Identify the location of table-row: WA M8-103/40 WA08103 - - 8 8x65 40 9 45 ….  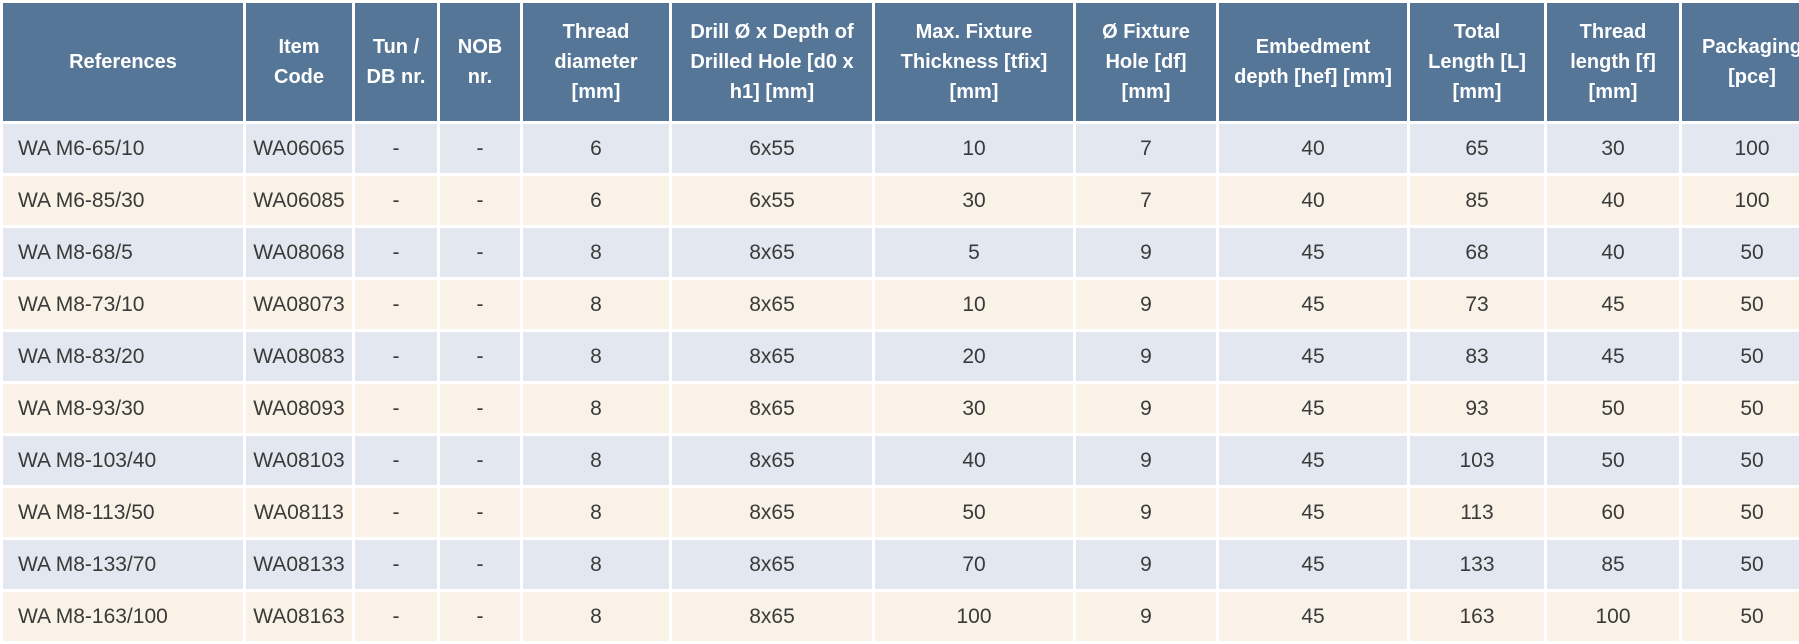
(901, 460).